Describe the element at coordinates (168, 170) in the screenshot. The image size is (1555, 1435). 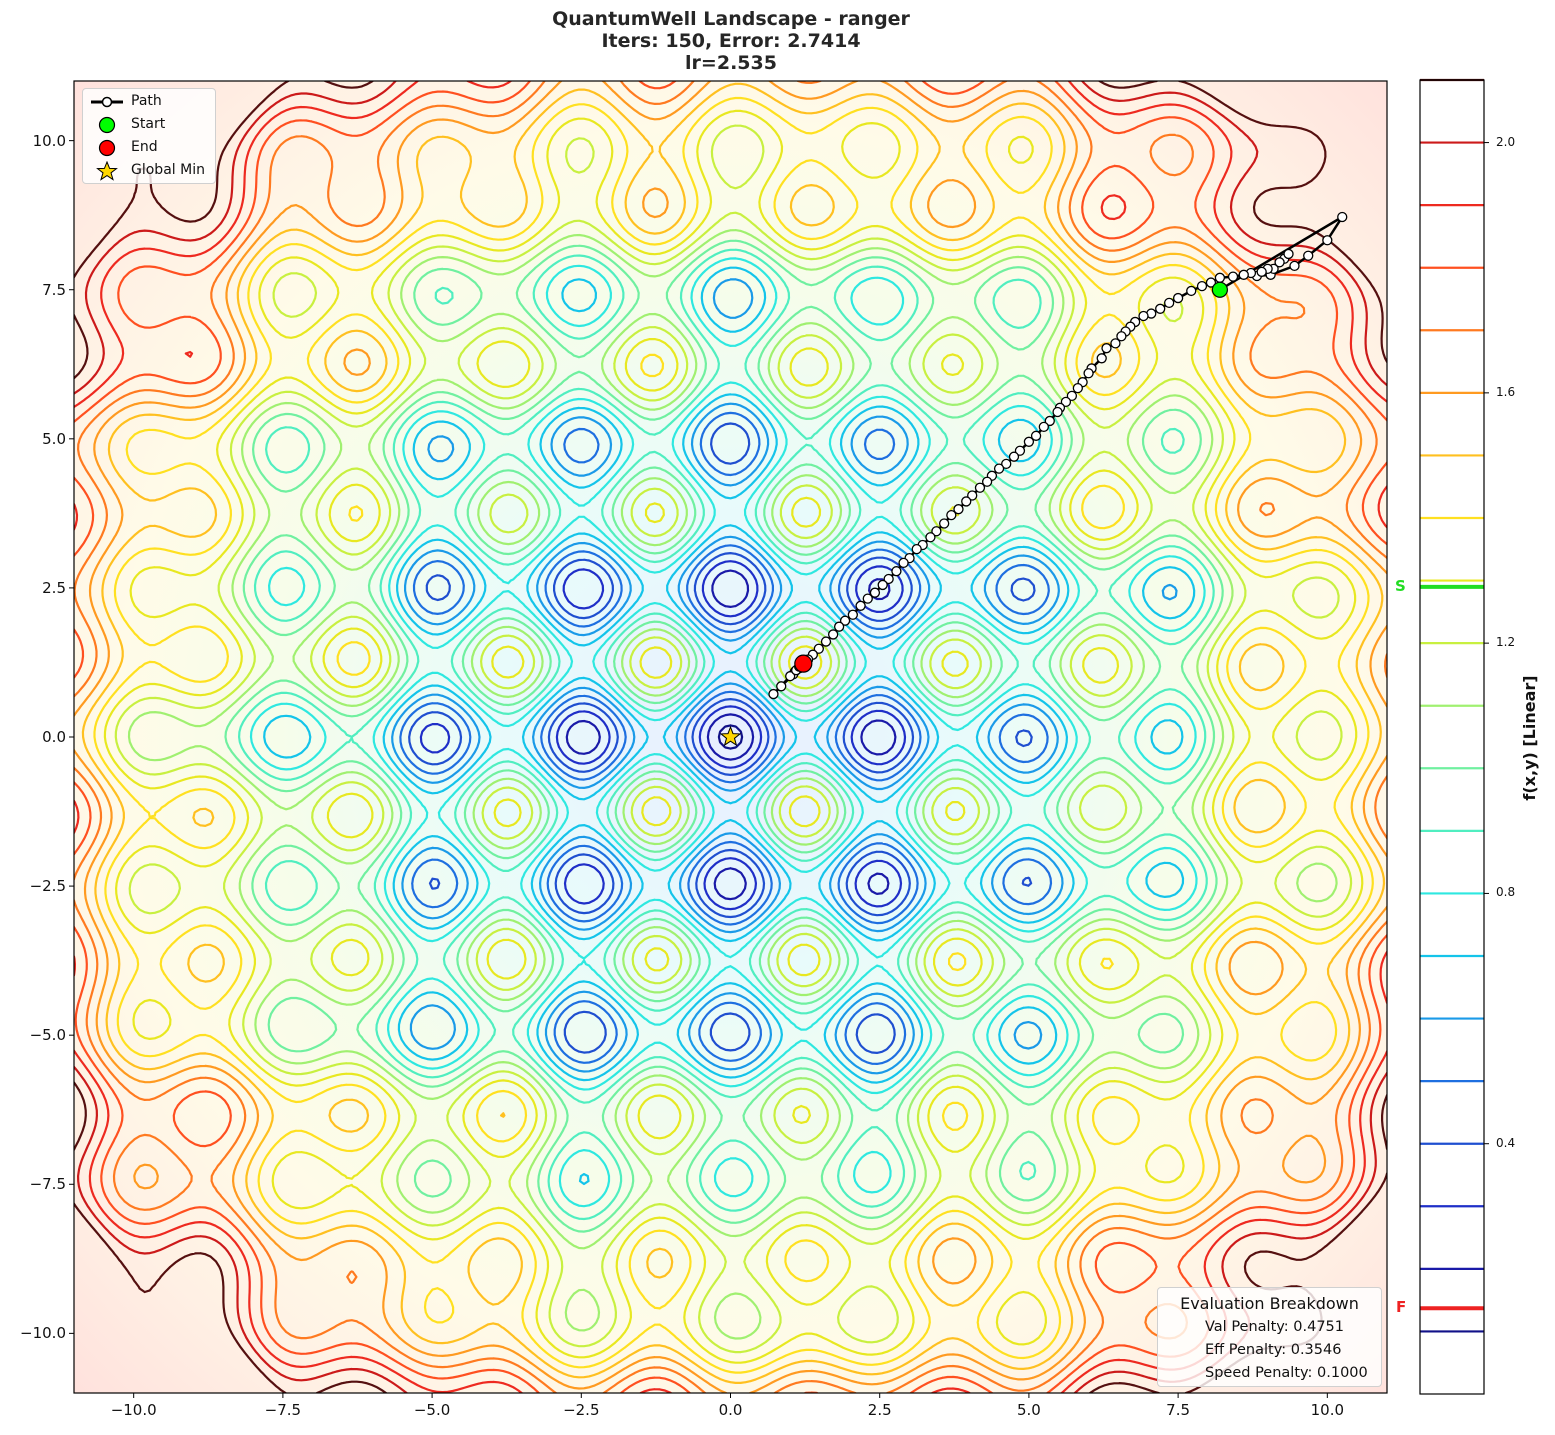
I see `legend-label: Global Min` at that location.